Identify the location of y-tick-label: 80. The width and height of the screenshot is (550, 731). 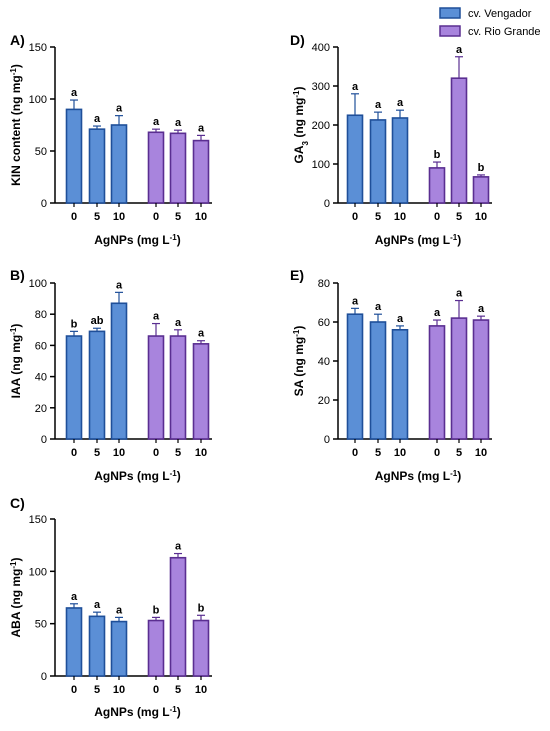
(324, 284).